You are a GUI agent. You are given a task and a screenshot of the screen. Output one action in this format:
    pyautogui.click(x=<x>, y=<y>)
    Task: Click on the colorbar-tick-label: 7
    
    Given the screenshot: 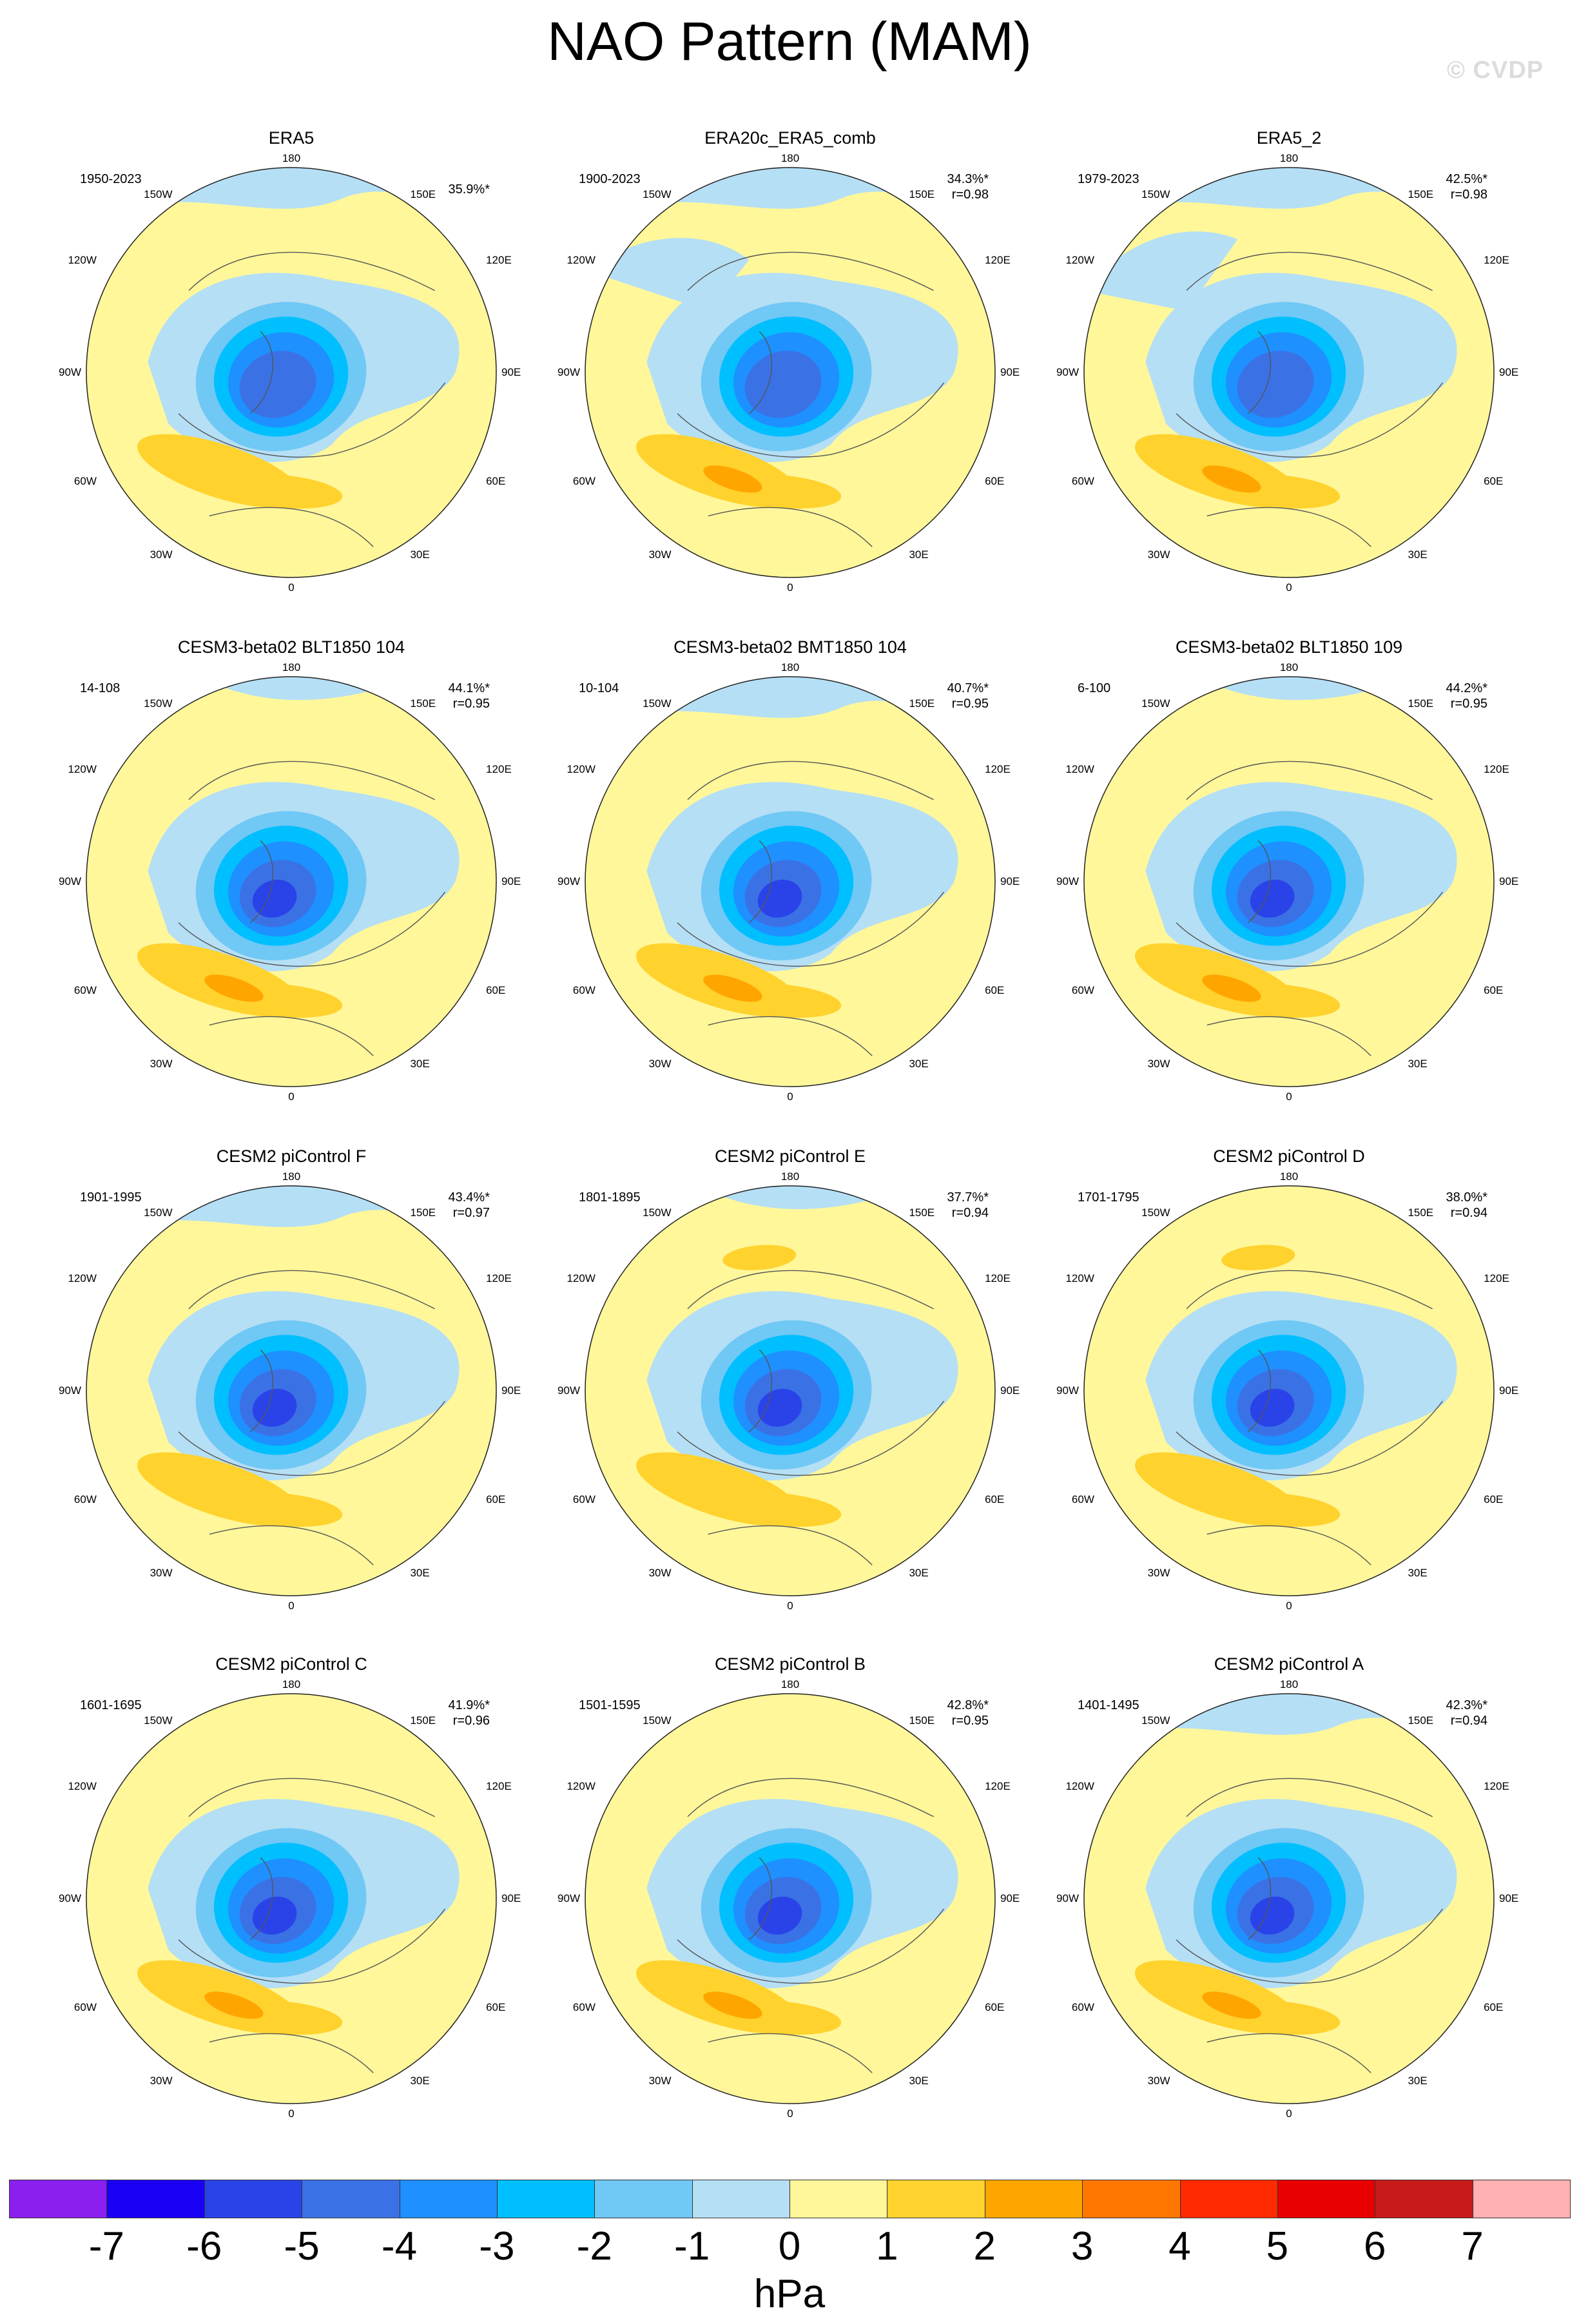 What is the action you would take?
    pyautogui.click(x=1472, y=2246)
    